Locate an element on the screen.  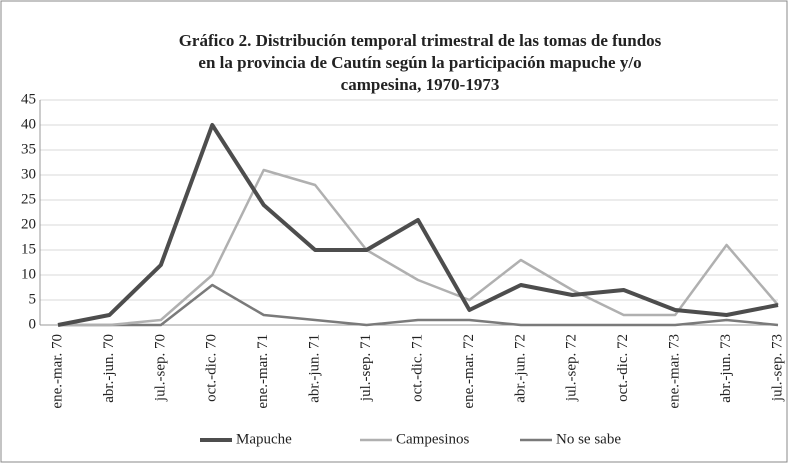
x-tick-label: jul.-sep. 71 is located at coordinates (366, 368).